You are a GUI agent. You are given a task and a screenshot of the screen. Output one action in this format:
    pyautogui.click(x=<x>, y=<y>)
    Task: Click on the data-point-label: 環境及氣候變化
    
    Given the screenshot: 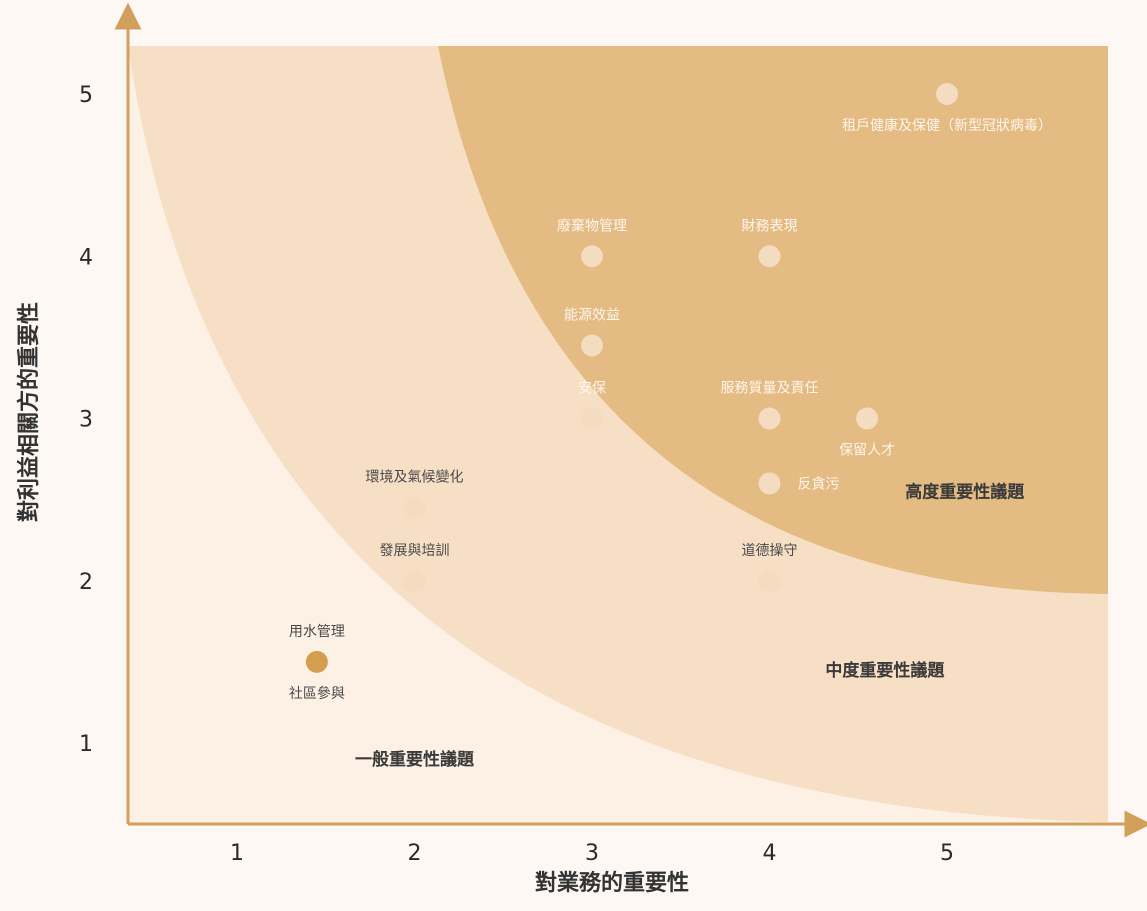 What is the action you would take?
    pyautogui.click(x=415, y=478)
    